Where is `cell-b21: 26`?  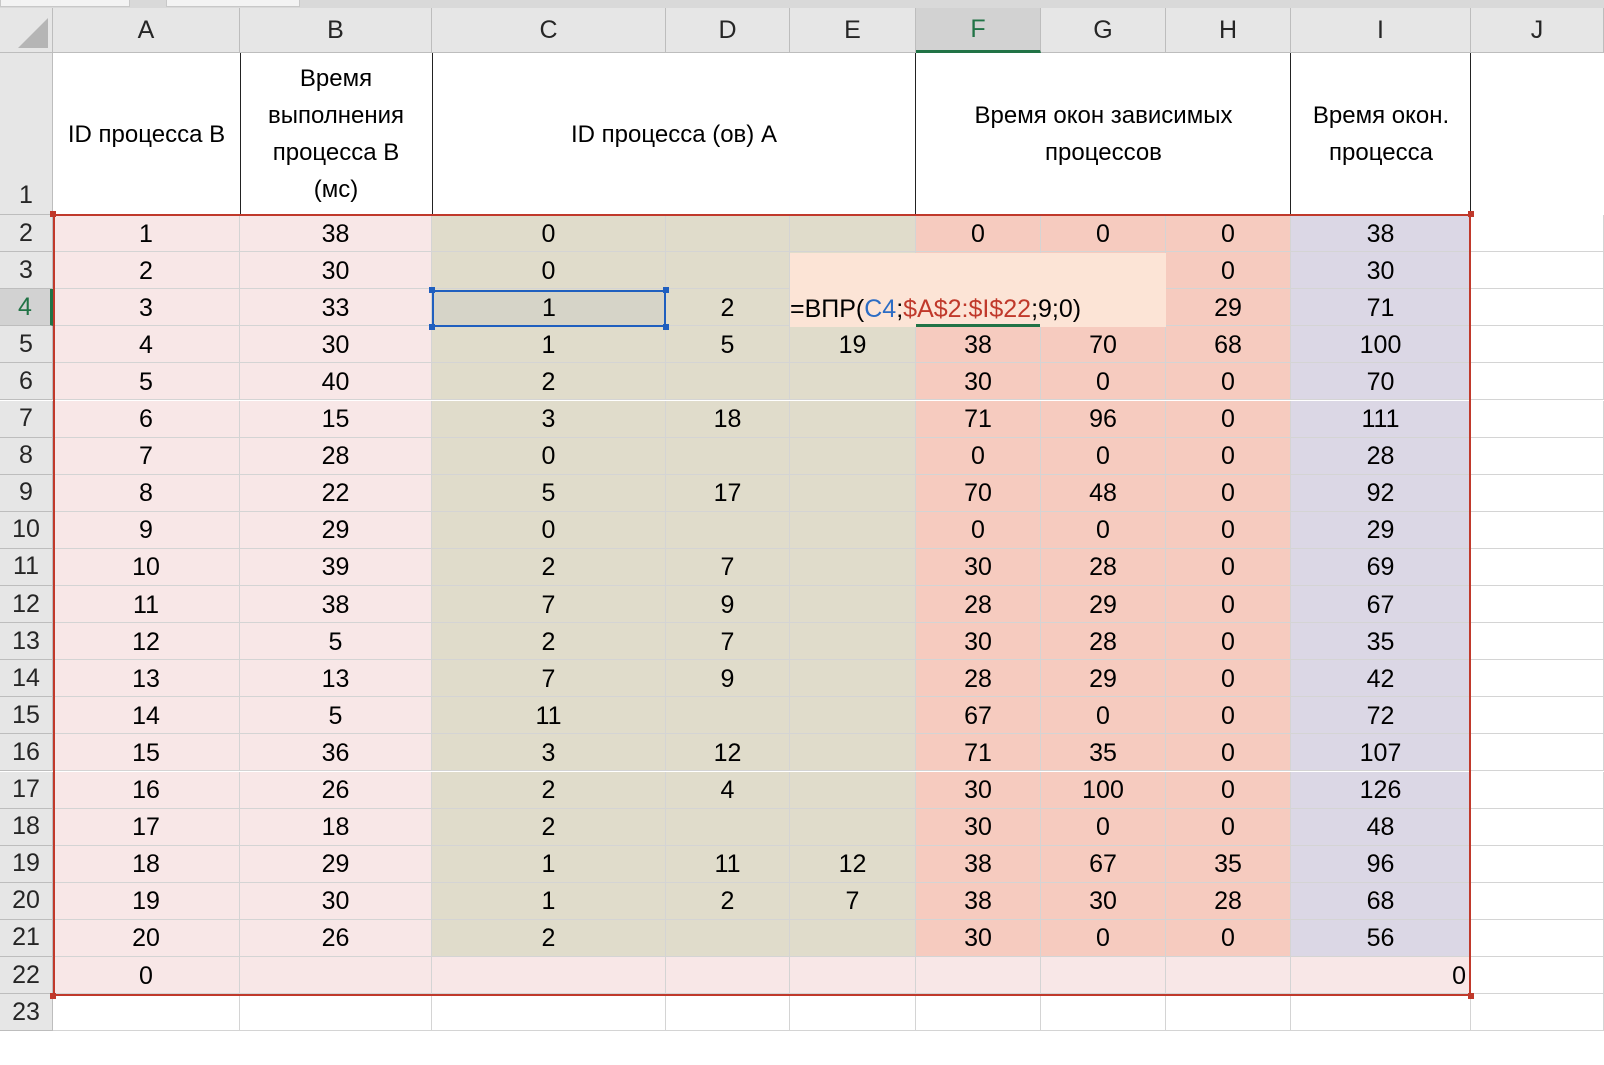 cell-b21: 26 is located at coordinates (336, 938).